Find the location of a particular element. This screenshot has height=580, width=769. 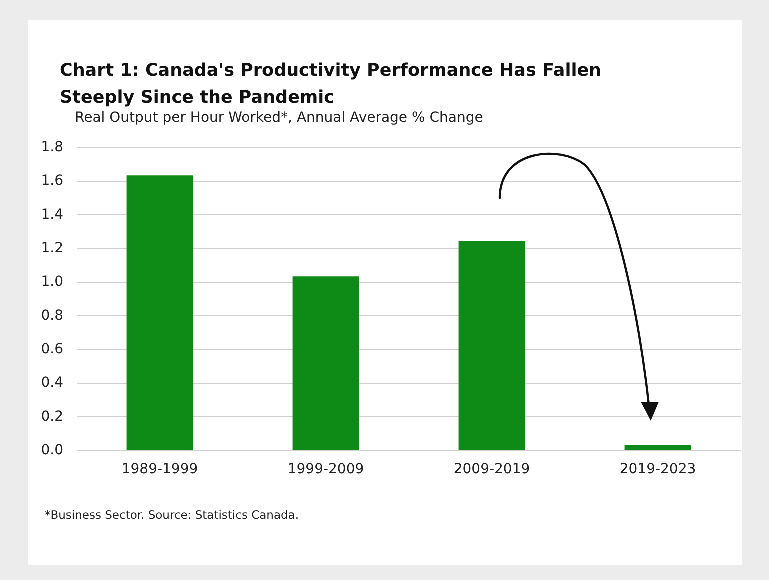

y-tick-label: 1.8 is located at coordinates (52, 148).